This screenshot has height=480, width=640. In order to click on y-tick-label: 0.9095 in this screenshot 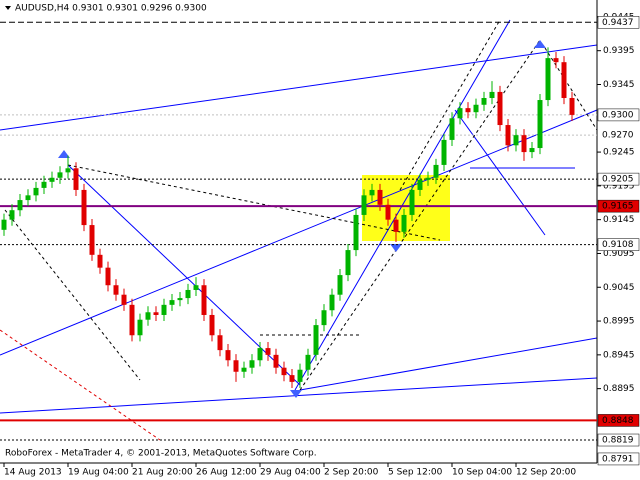, I will do `click(619, 254)`.